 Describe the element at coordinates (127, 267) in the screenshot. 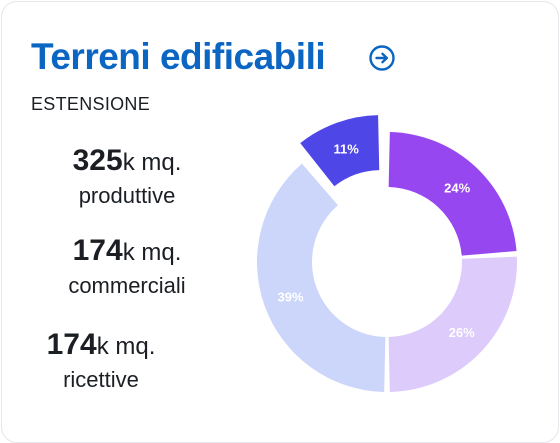

I see `stat-commerciali: 174k mq. commerciali` at that location.